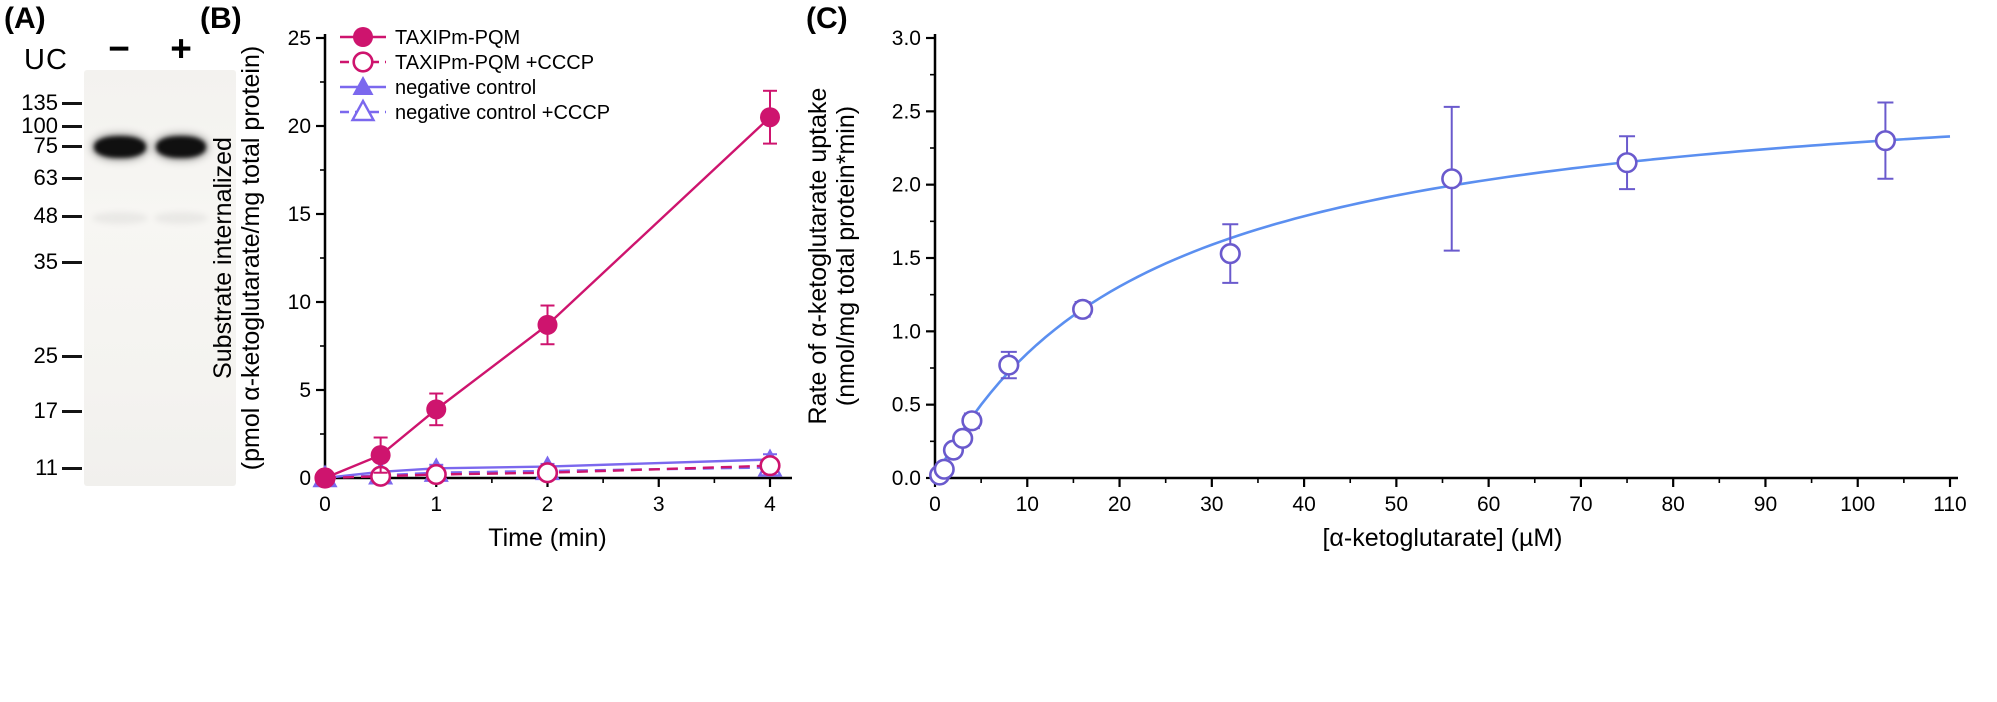 Image resolution: width=1997 pixels, height=702 pixels. What do you see at coordinates (846, 256) in the screenshot?
I see `y-axis-label-line2: (nmol/mg total protein*min)` at bounding box center [846, 256].